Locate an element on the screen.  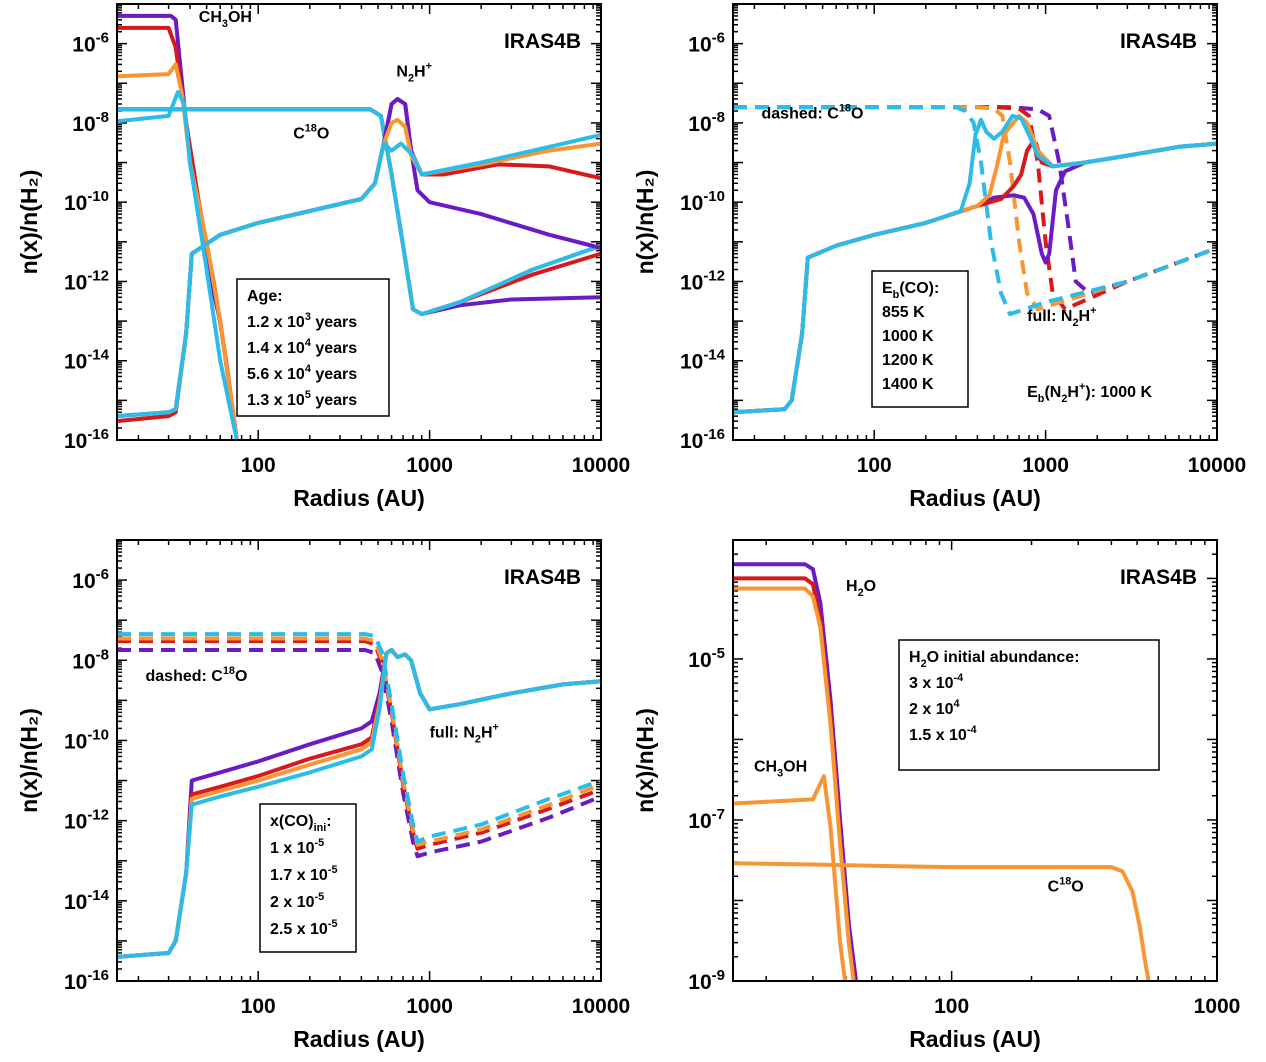
legend-entry-purple-part: 855 K is located at coordinates (903, 312).